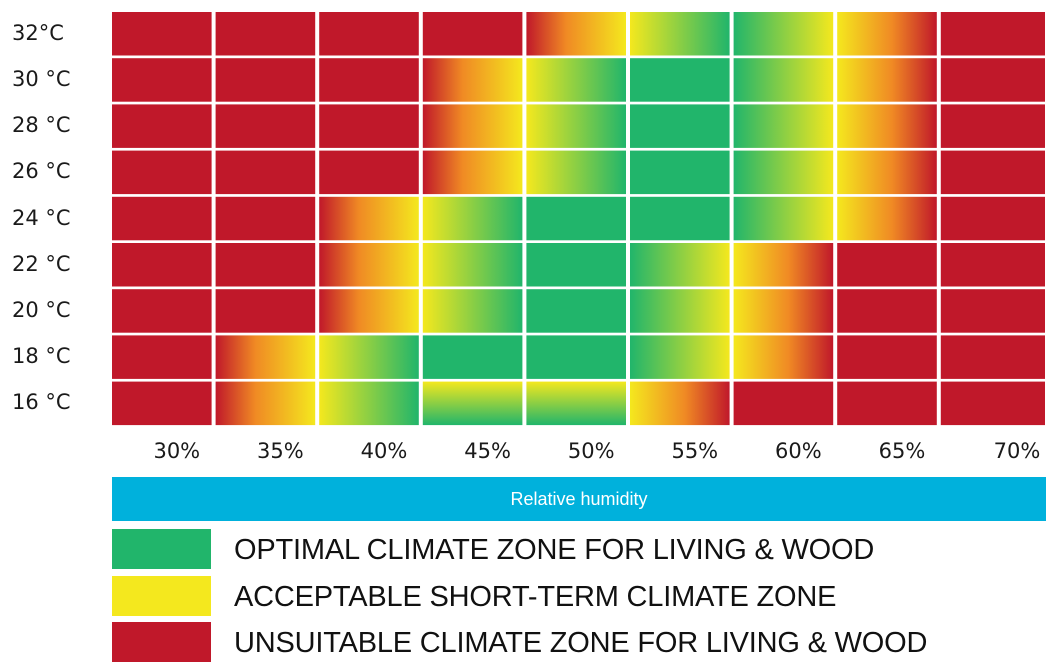  I want to click on y-tick-label: 24 °C, so click(41, 217).